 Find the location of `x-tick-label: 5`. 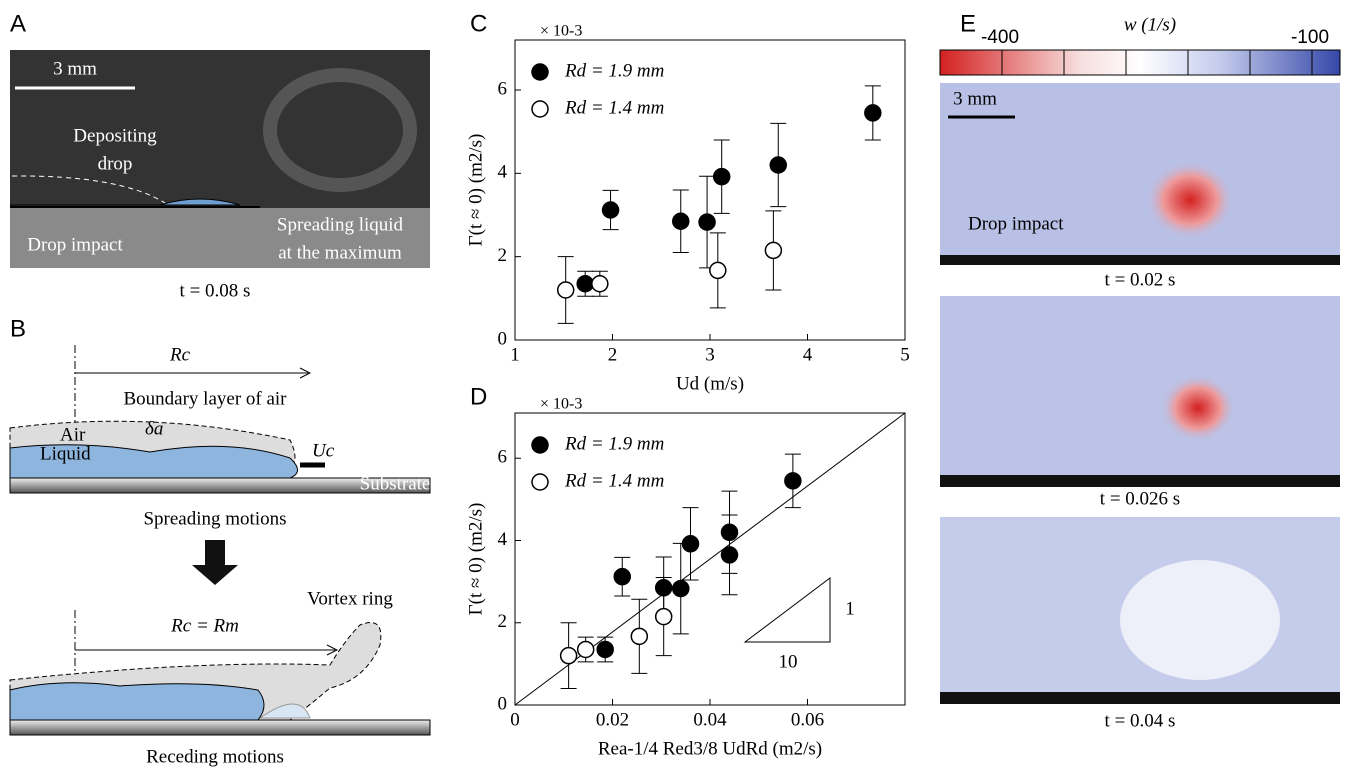

x-tick-label: 5 is located at coordinates (905, 354).